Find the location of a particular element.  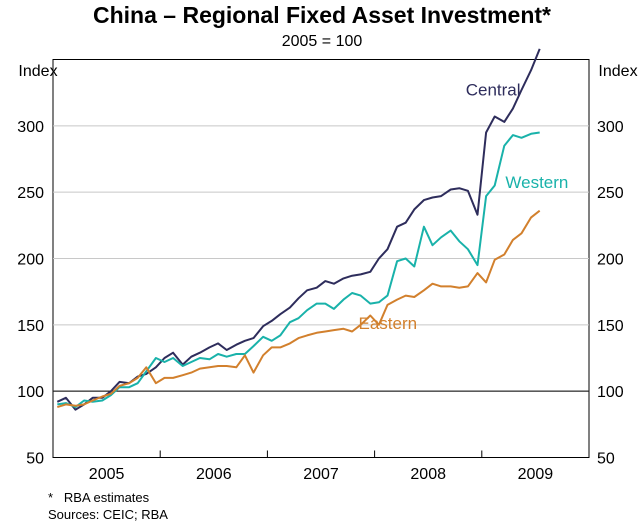

series-label-eastern: Eastern is located at coordinates (388, 323).